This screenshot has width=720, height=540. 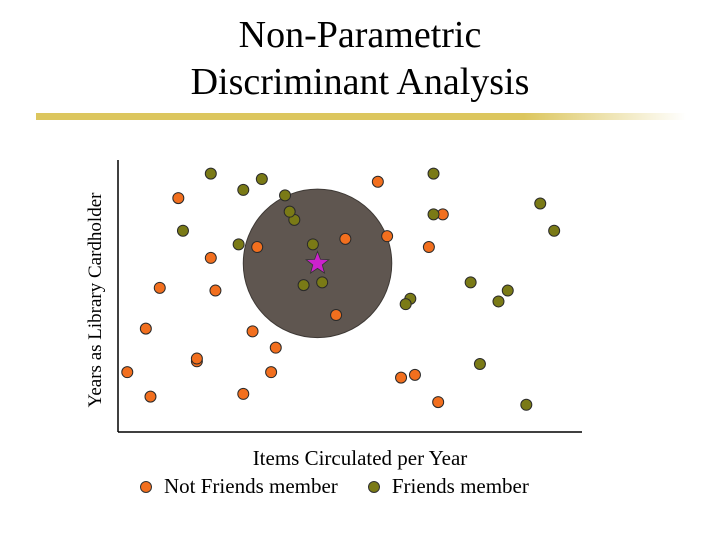 I want to click on query-point-star-icon, so click(x=317, y=262).